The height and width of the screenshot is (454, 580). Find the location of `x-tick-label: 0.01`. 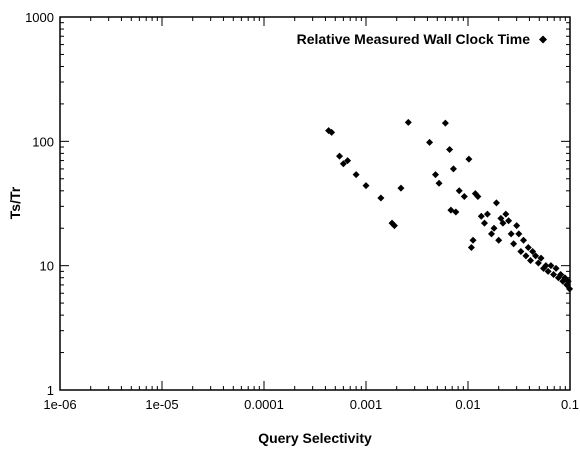

x-tick-label: 0.01 is located at coordinates (467, 404).